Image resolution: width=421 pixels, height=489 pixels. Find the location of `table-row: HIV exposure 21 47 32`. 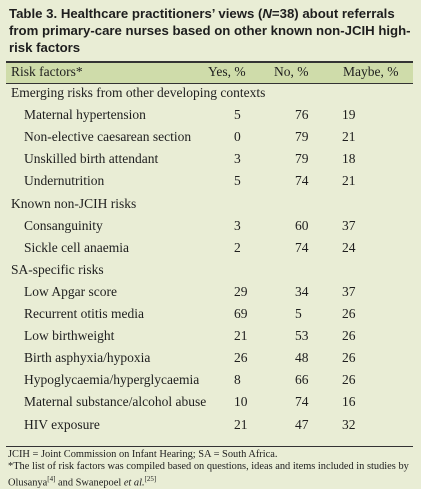

table-row: HIV exposure 21 47 32 is located at coordinates (209, 426).